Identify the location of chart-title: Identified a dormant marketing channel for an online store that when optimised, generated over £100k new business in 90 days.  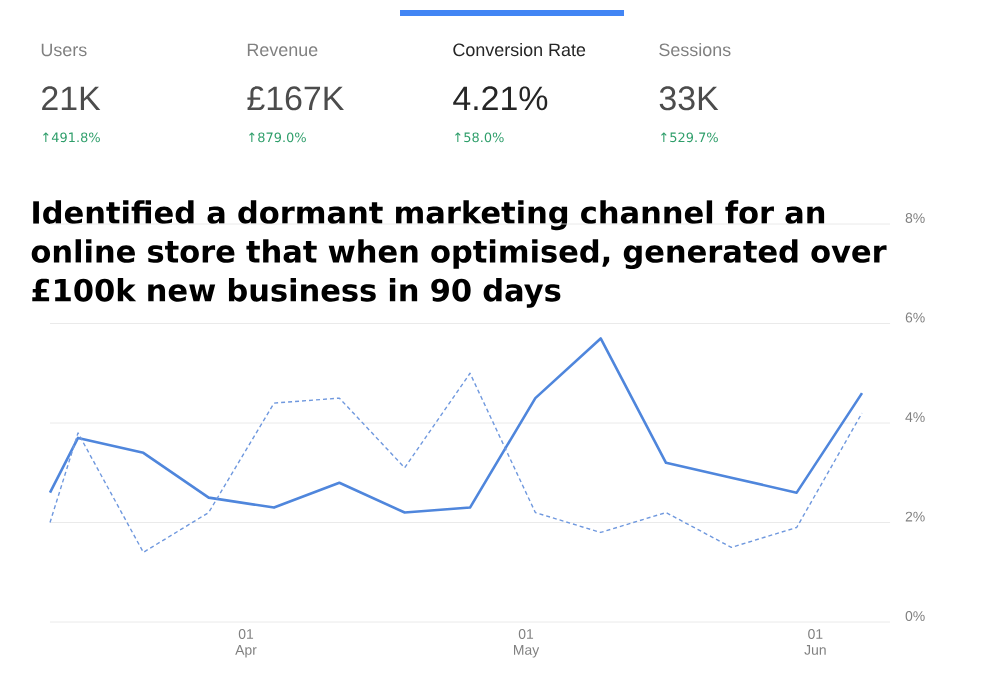
(459, 254).